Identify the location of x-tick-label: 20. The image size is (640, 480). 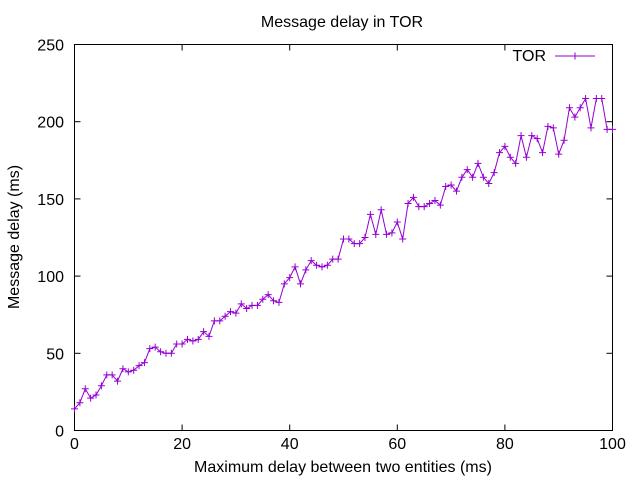
(182, 444).